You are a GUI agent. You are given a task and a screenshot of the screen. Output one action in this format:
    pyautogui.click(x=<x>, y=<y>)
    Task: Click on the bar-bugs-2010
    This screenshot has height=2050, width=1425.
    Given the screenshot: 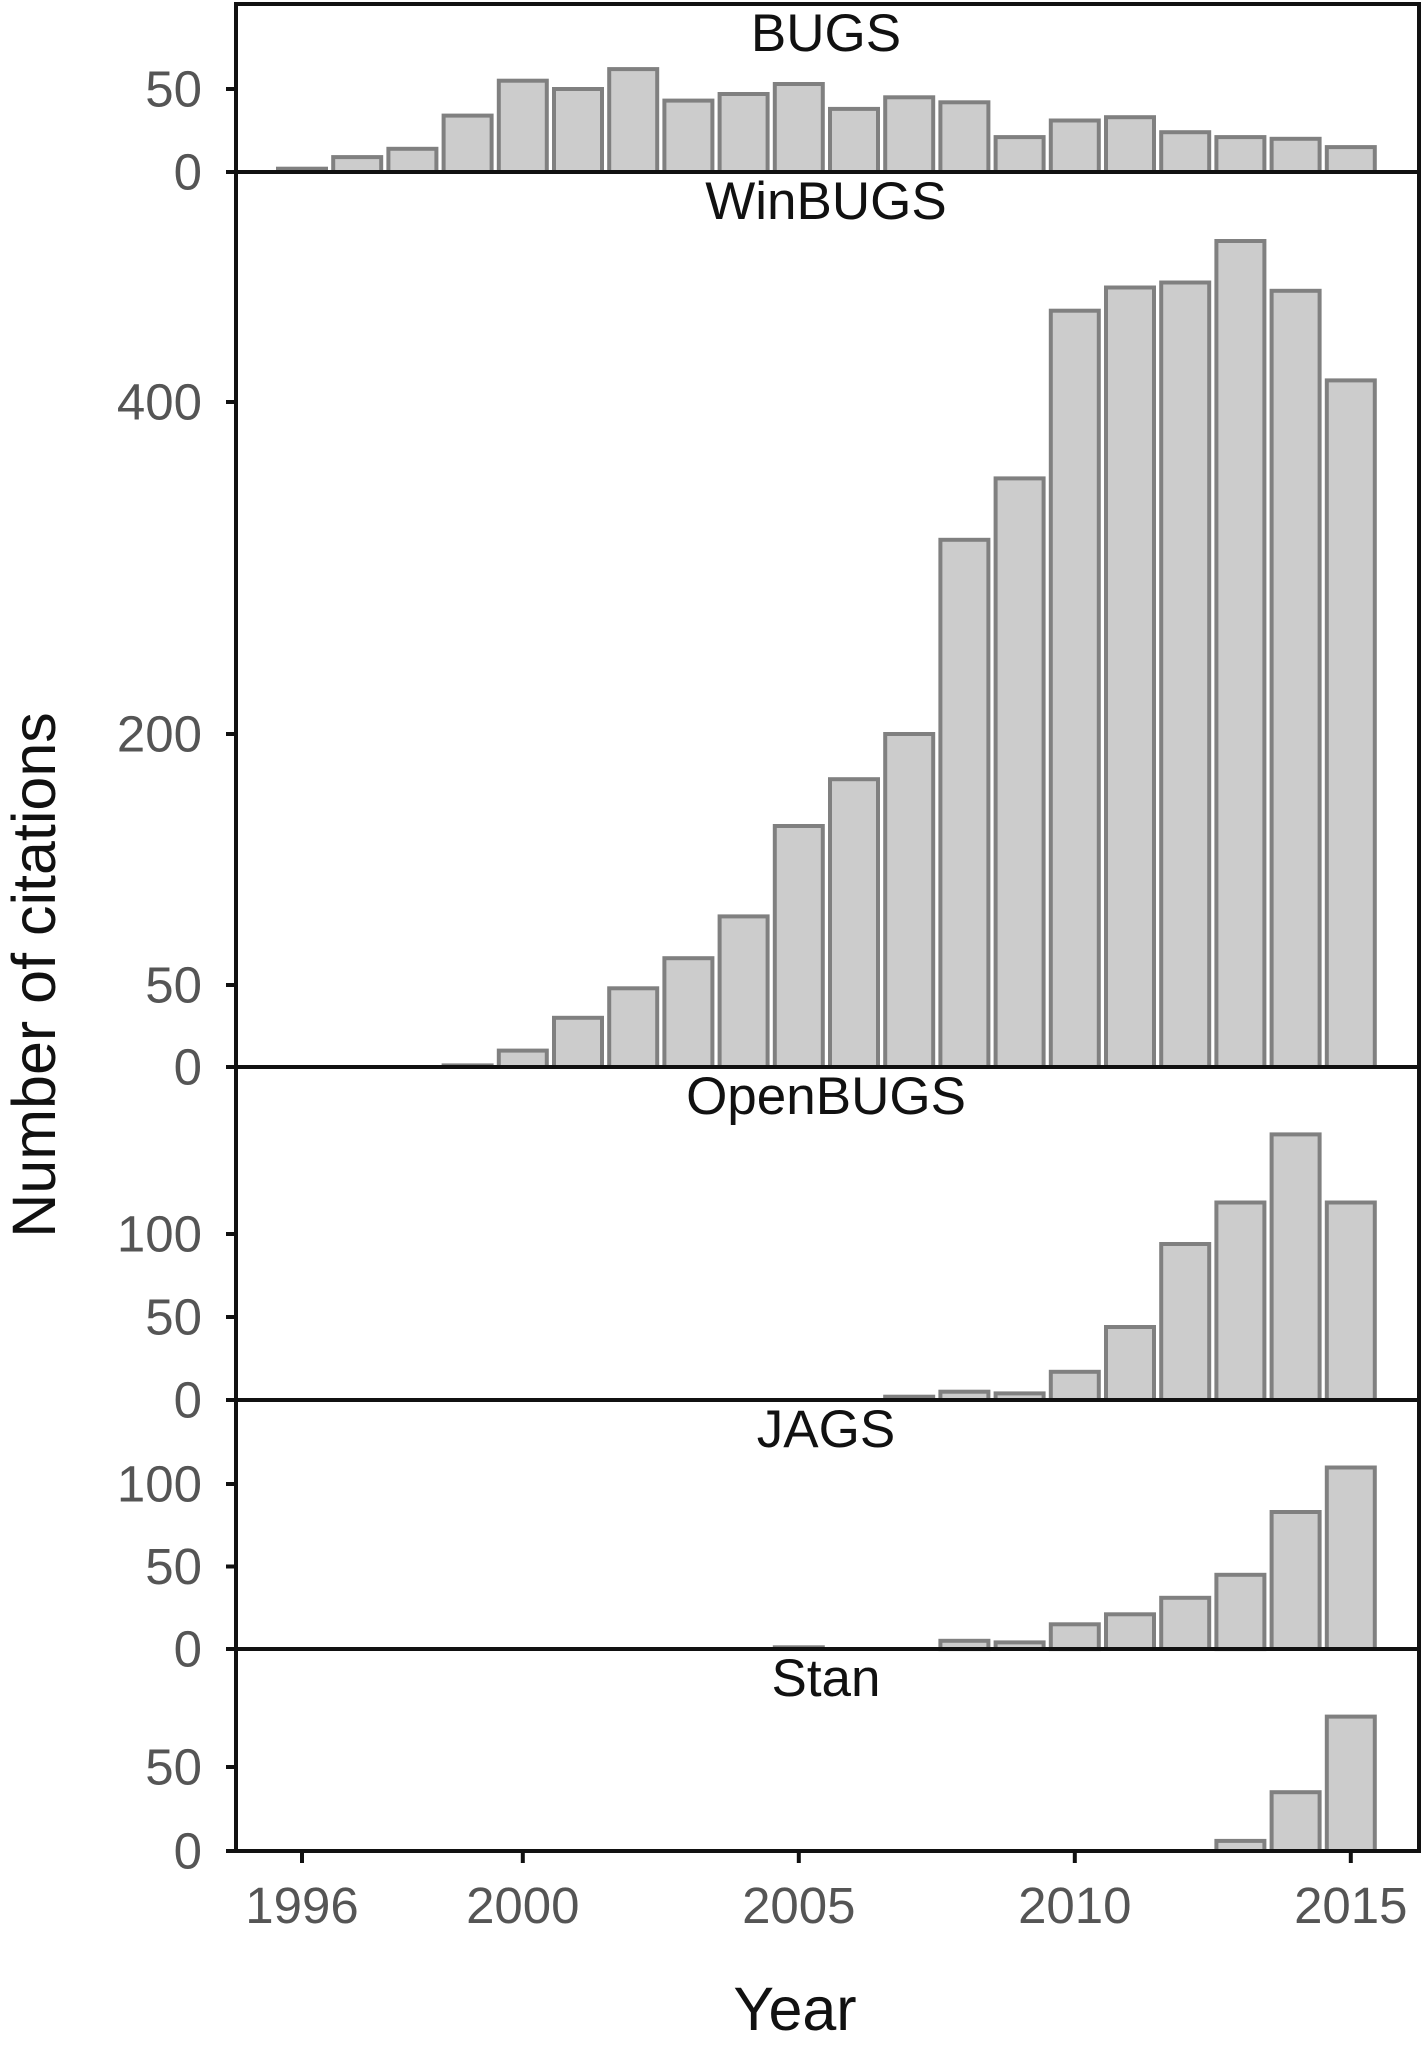 What is the action you would take?
    pyautogui.click(x=1074, y=146)
    